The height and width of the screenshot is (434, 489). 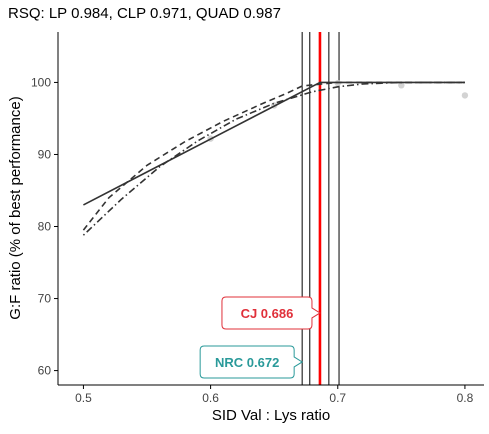 What do you see at coordinates (83, 398) in the screenshot?
I see `x-tick-label: 0.5` at bounding box center [83, 398].